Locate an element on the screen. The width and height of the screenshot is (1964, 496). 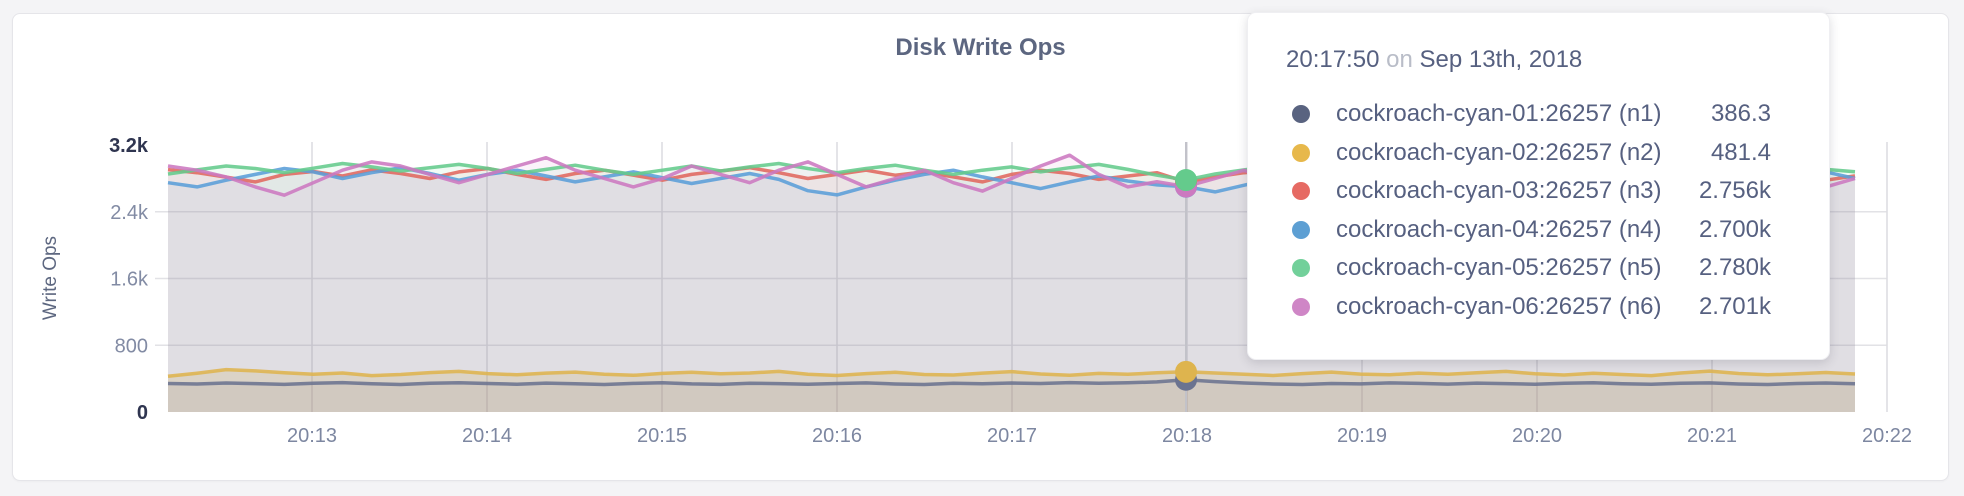
x-axis-tick-label: 20:20 is located at coordinates (1537, 436).